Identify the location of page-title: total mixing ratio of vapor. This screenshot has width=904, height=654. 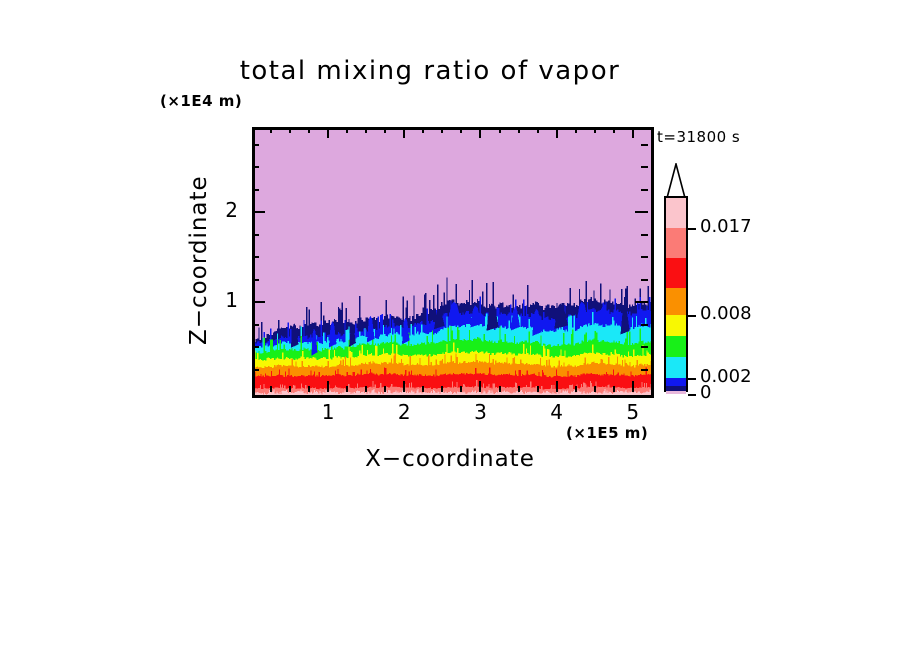
(430, 71).